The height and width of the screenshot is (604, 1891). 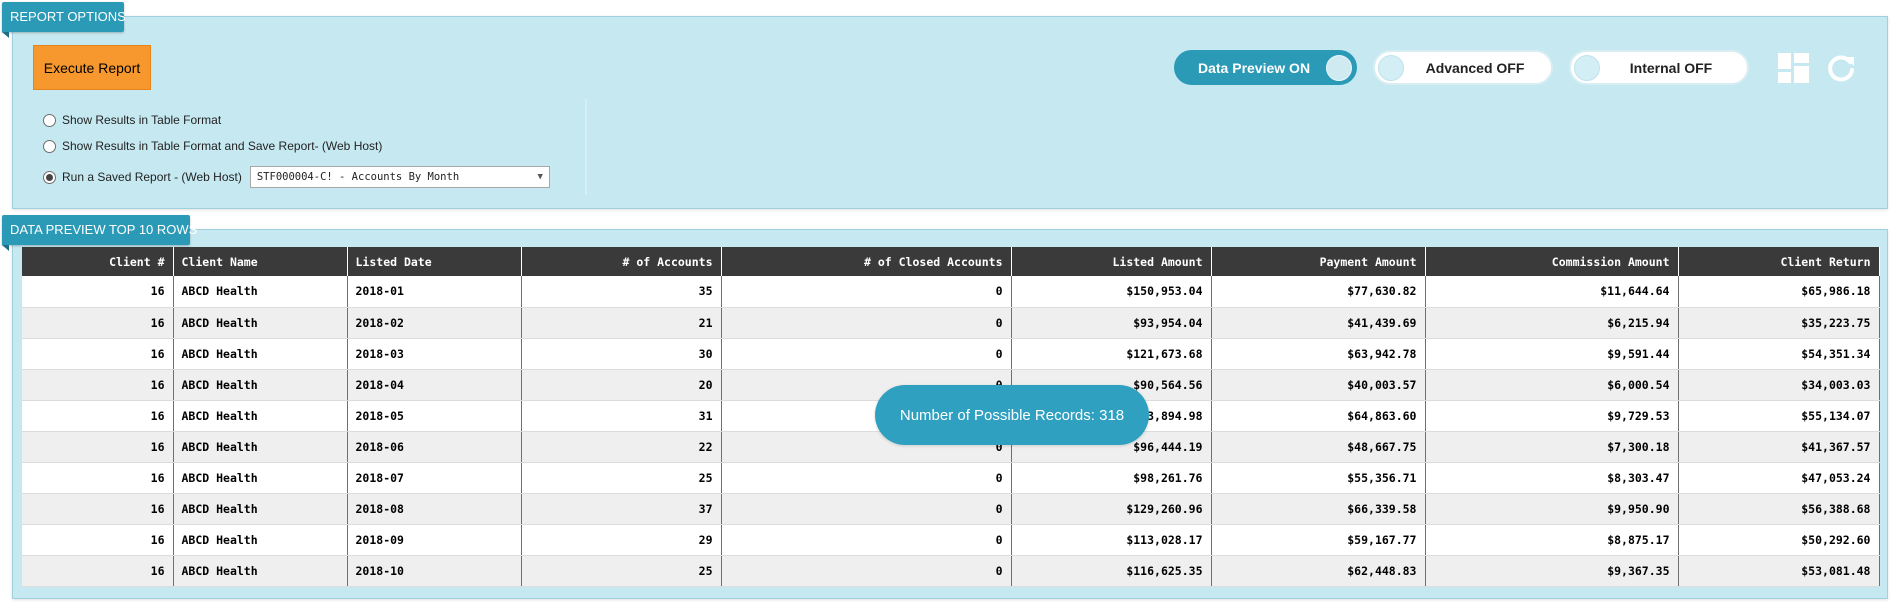 I want to click on table-cell: $34,003.03, so click(x=1779, y=385).